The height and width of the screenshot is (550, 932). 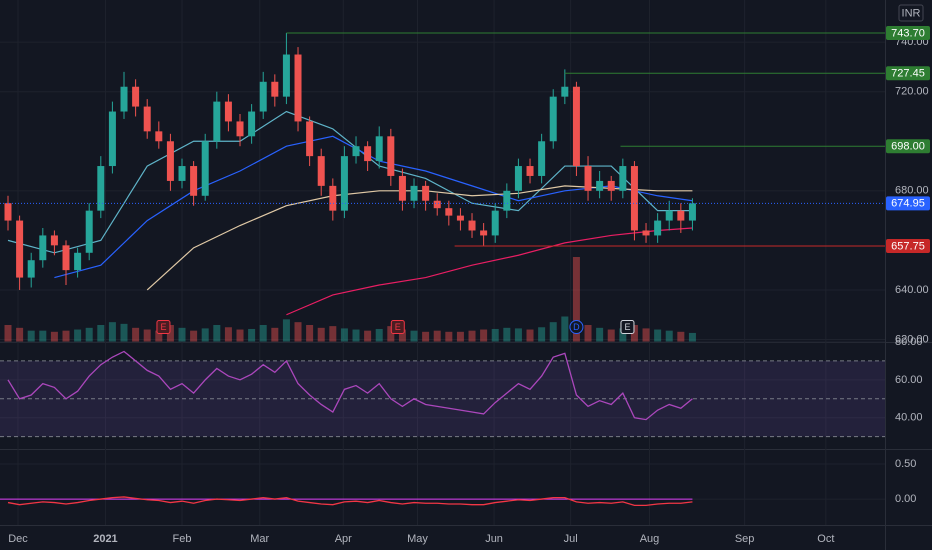 I want to click on currency-label: INR, so click(x=911, y=13).